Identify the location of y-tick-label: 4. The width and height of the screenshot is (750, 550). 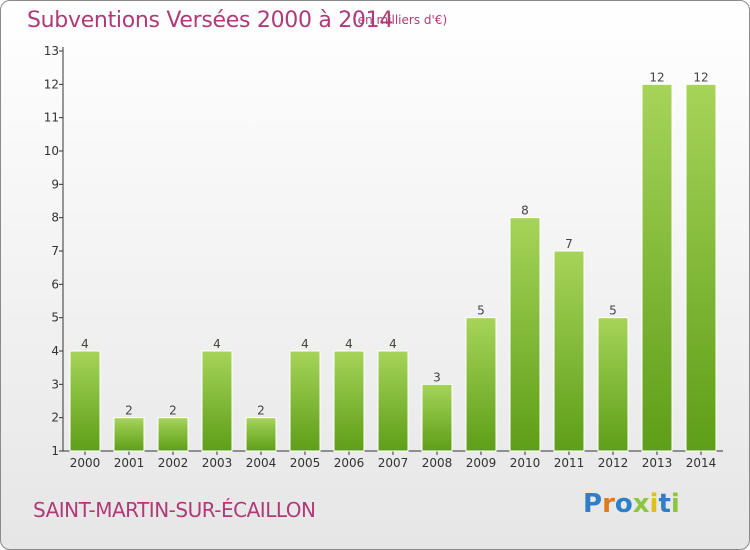
(55, 351).